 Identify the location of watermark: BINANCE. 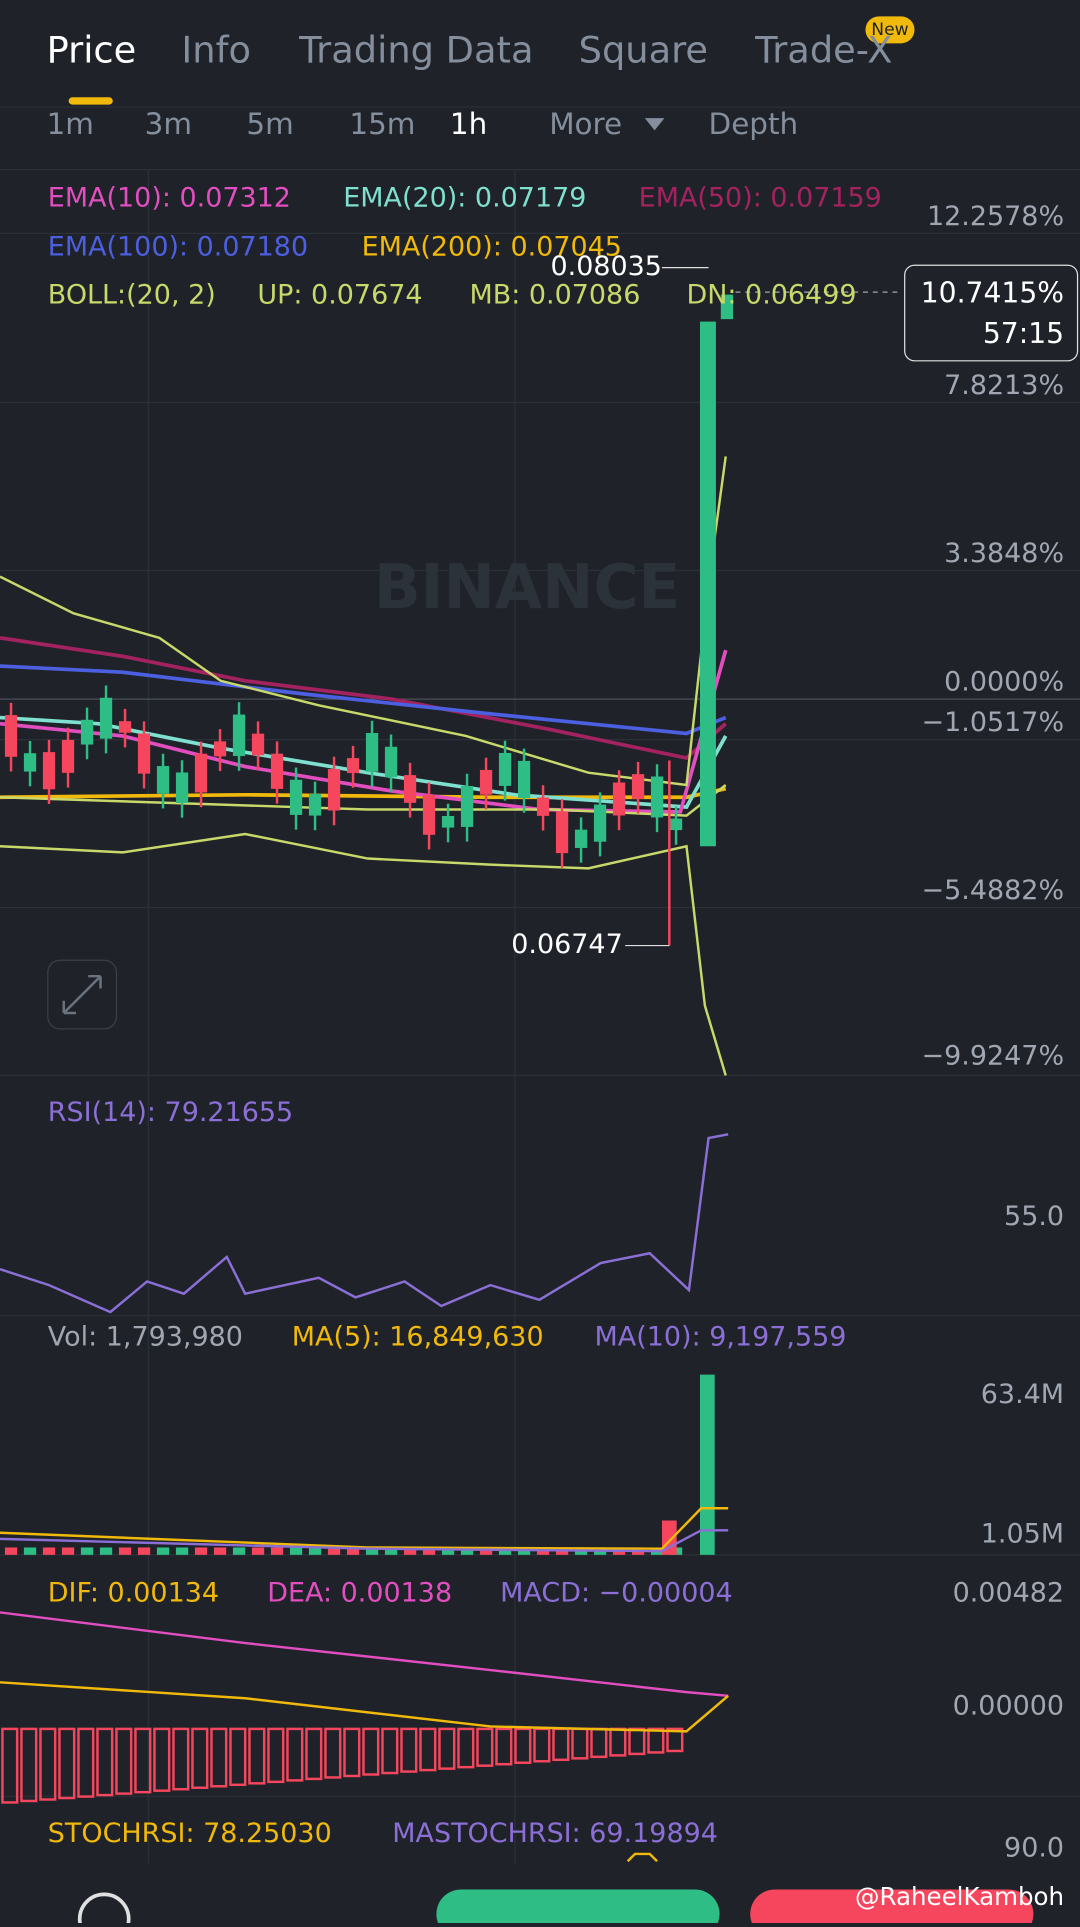
(527, 587).